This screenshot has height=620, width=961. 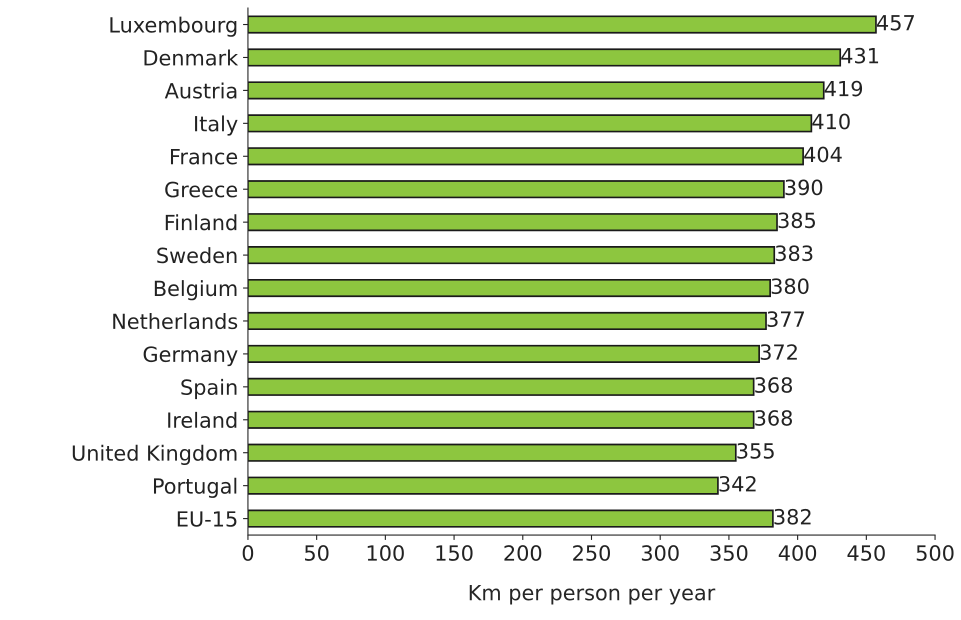 What do you see at coordinates (790, 286) in the screenshot?
I see `data-label: 380` at bounding box center [790, 286].